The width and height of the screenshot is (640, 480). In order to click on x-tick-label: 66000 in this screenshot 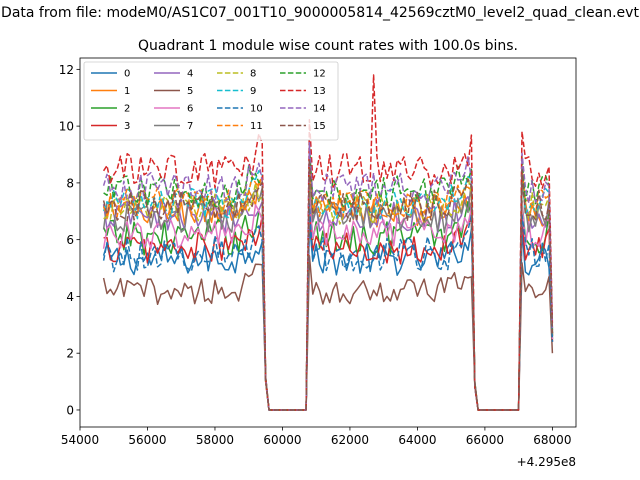, I will do `click(485, 440)`.